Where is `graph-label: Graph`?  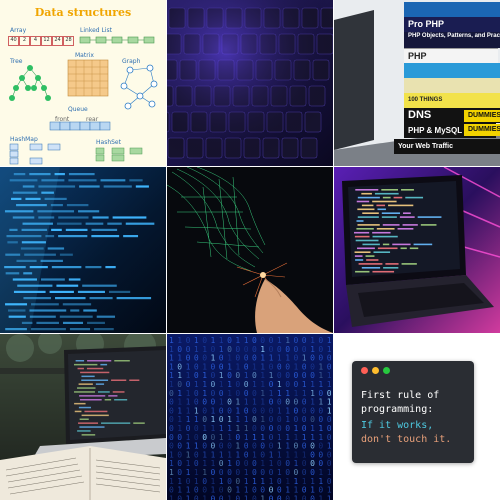
graph-label: Graph is located at coordinates (131, 61).